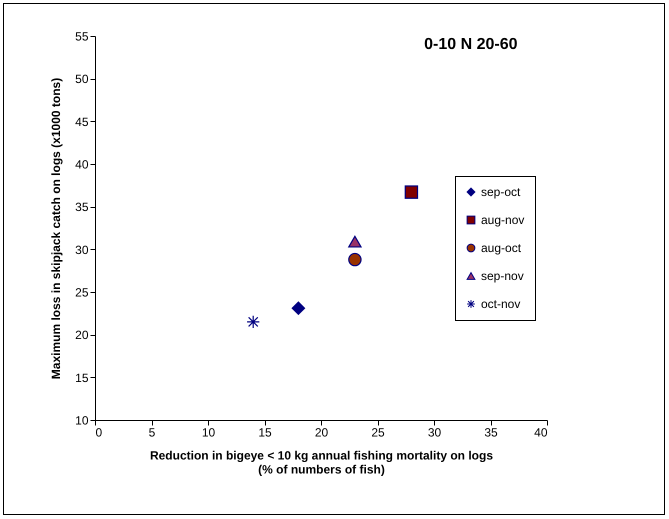  What do you see at coordinates (435, 433) in the screenshot?
I see `x-tick-label: 30` at bounding box center [435, 433].